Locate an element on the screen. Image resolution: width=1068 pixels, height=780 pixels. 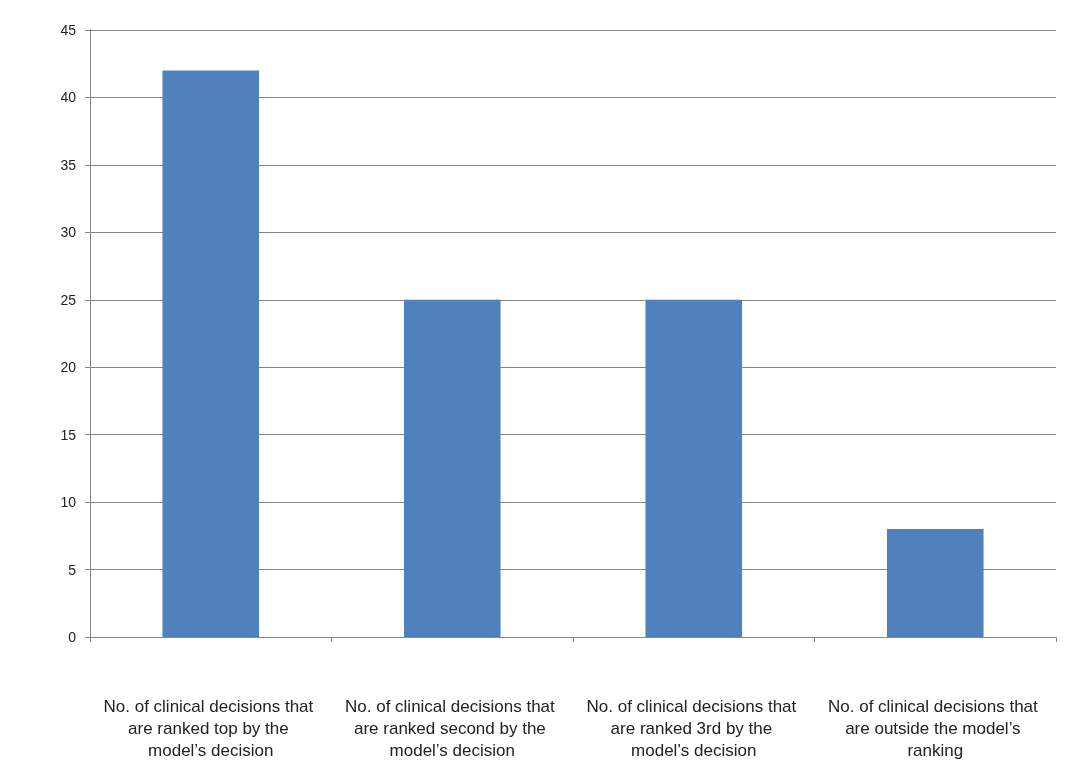
y-tick-label: 25 is located at coordinates (68, 299).